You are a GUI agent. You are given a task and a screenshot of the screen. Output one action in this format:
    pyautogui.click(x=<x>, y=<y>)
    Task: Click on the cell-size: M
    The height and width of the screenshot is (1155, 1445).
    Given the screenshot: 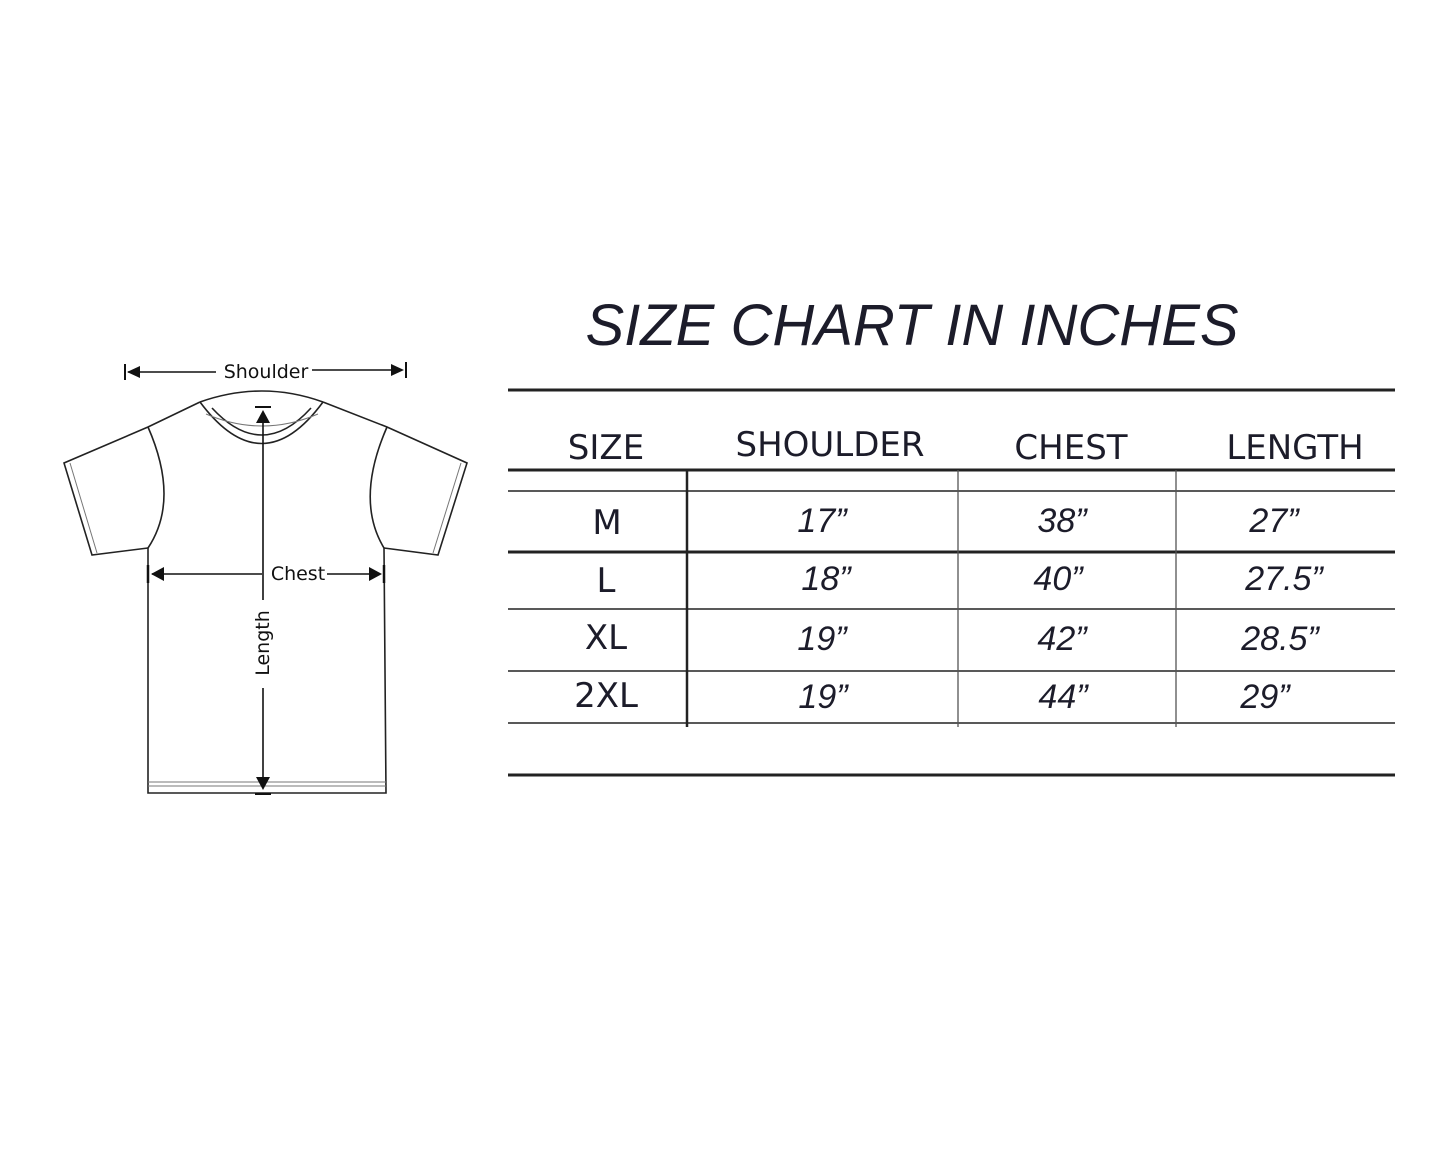 What is the action you would take?
    pyautogui.click(x=606, y=523)
    